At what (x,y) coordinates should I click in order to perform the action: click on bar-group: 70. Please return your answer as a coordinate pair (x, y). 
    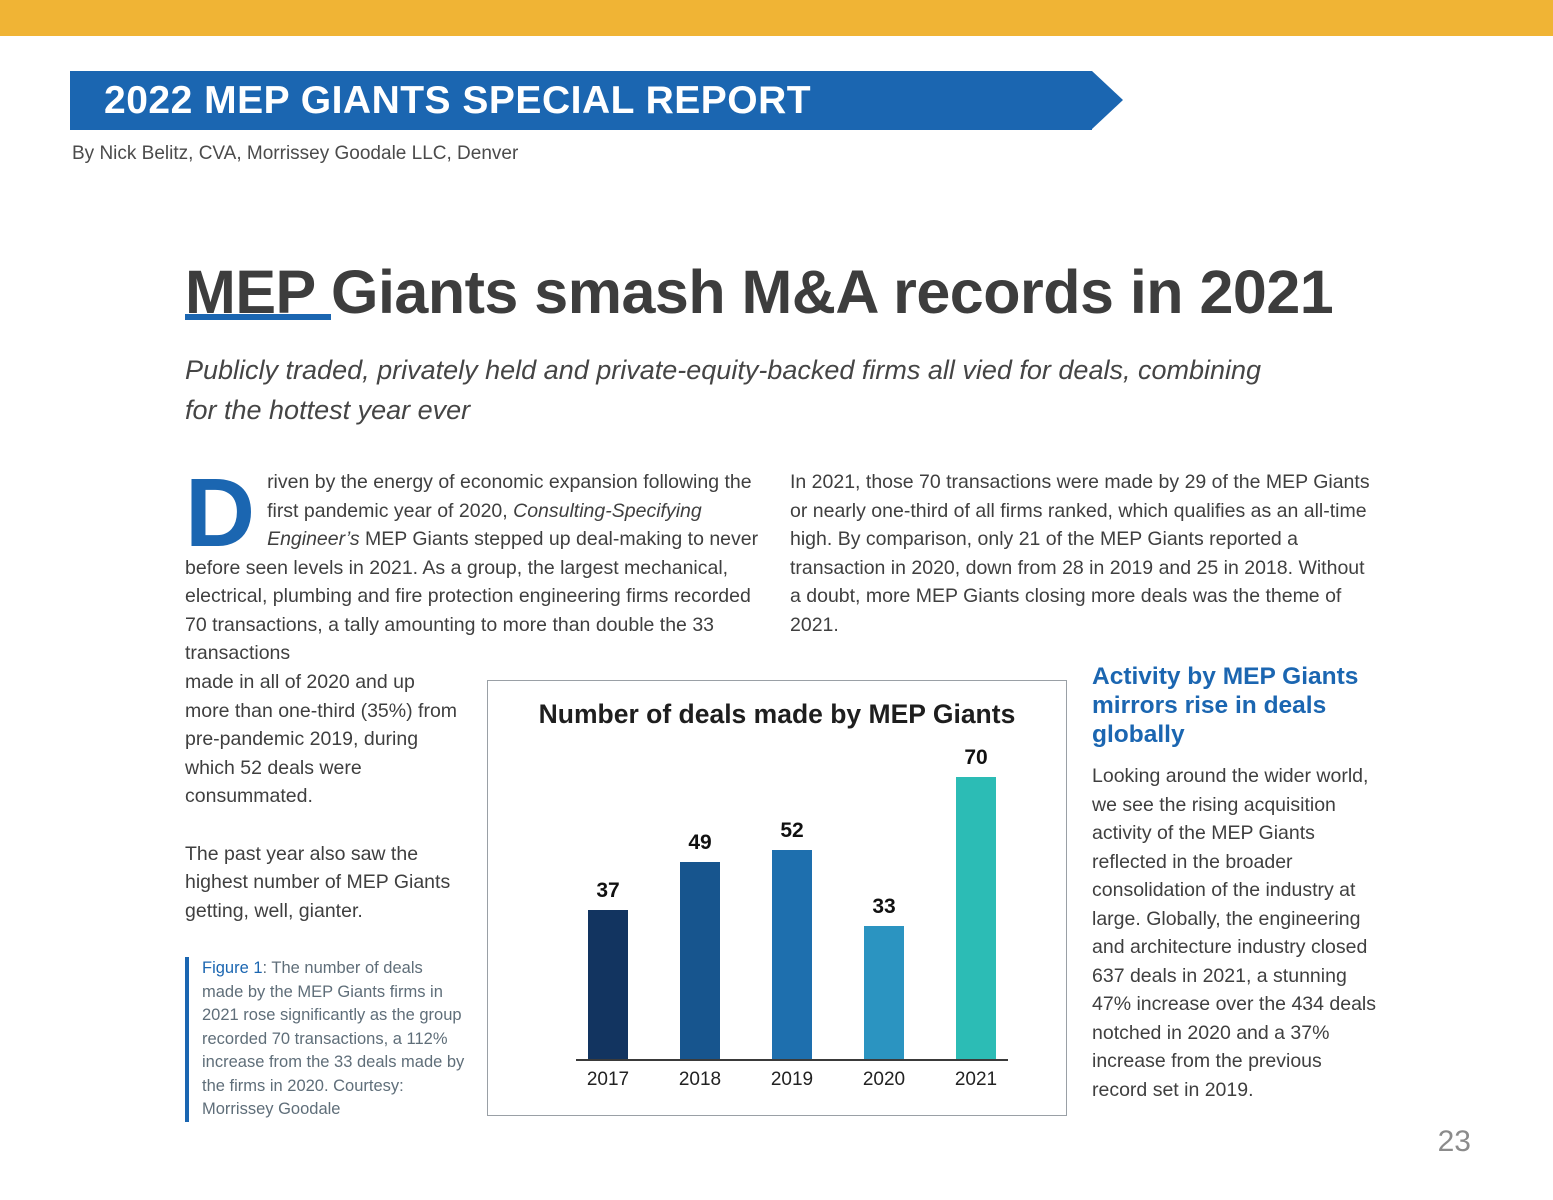
    Looking at the image, I should click on (976, 902).